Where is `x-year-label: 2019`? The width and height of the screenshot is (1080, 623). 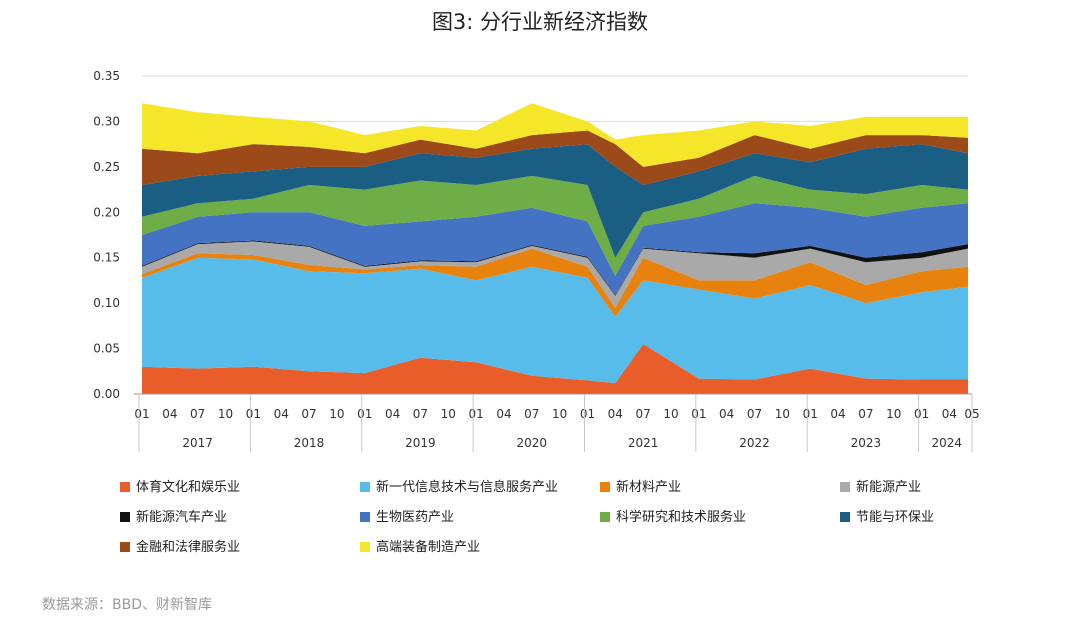
x-year-label: 2019 is located at coordinates (420, 443).